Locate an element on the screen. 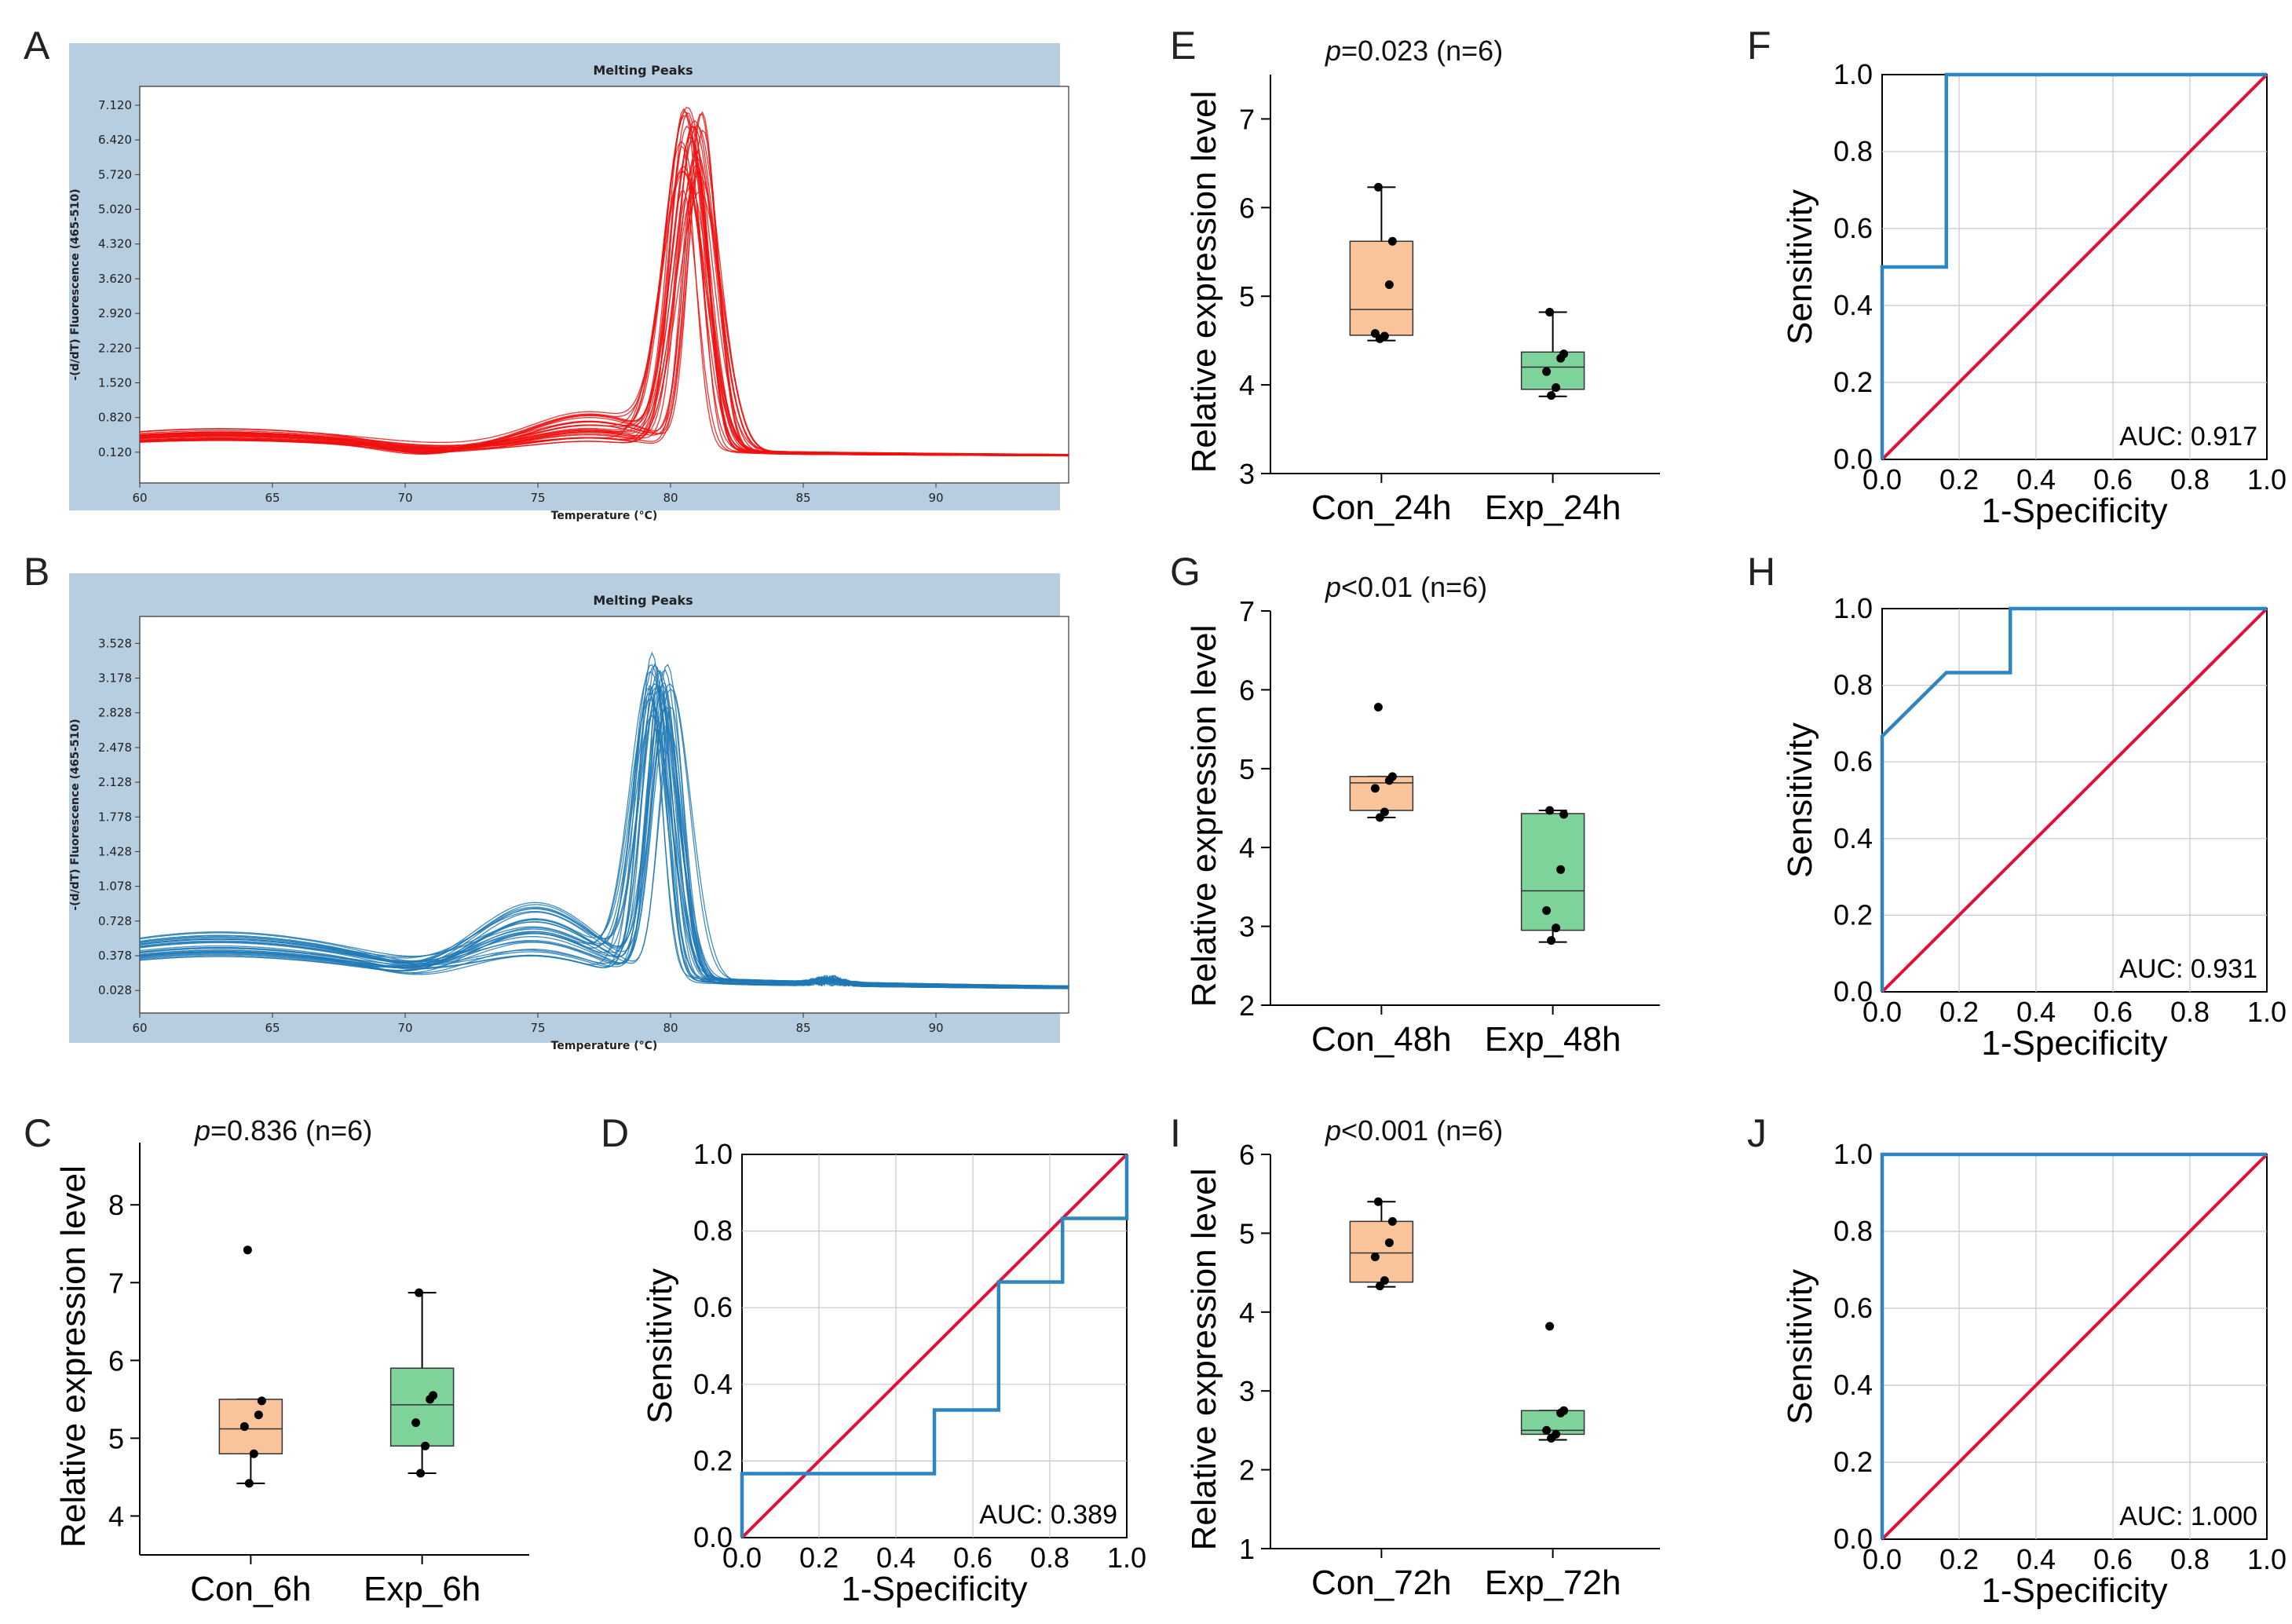  p-value-text: p=0.836 (n=6) is located at coordinates (283, 1130).